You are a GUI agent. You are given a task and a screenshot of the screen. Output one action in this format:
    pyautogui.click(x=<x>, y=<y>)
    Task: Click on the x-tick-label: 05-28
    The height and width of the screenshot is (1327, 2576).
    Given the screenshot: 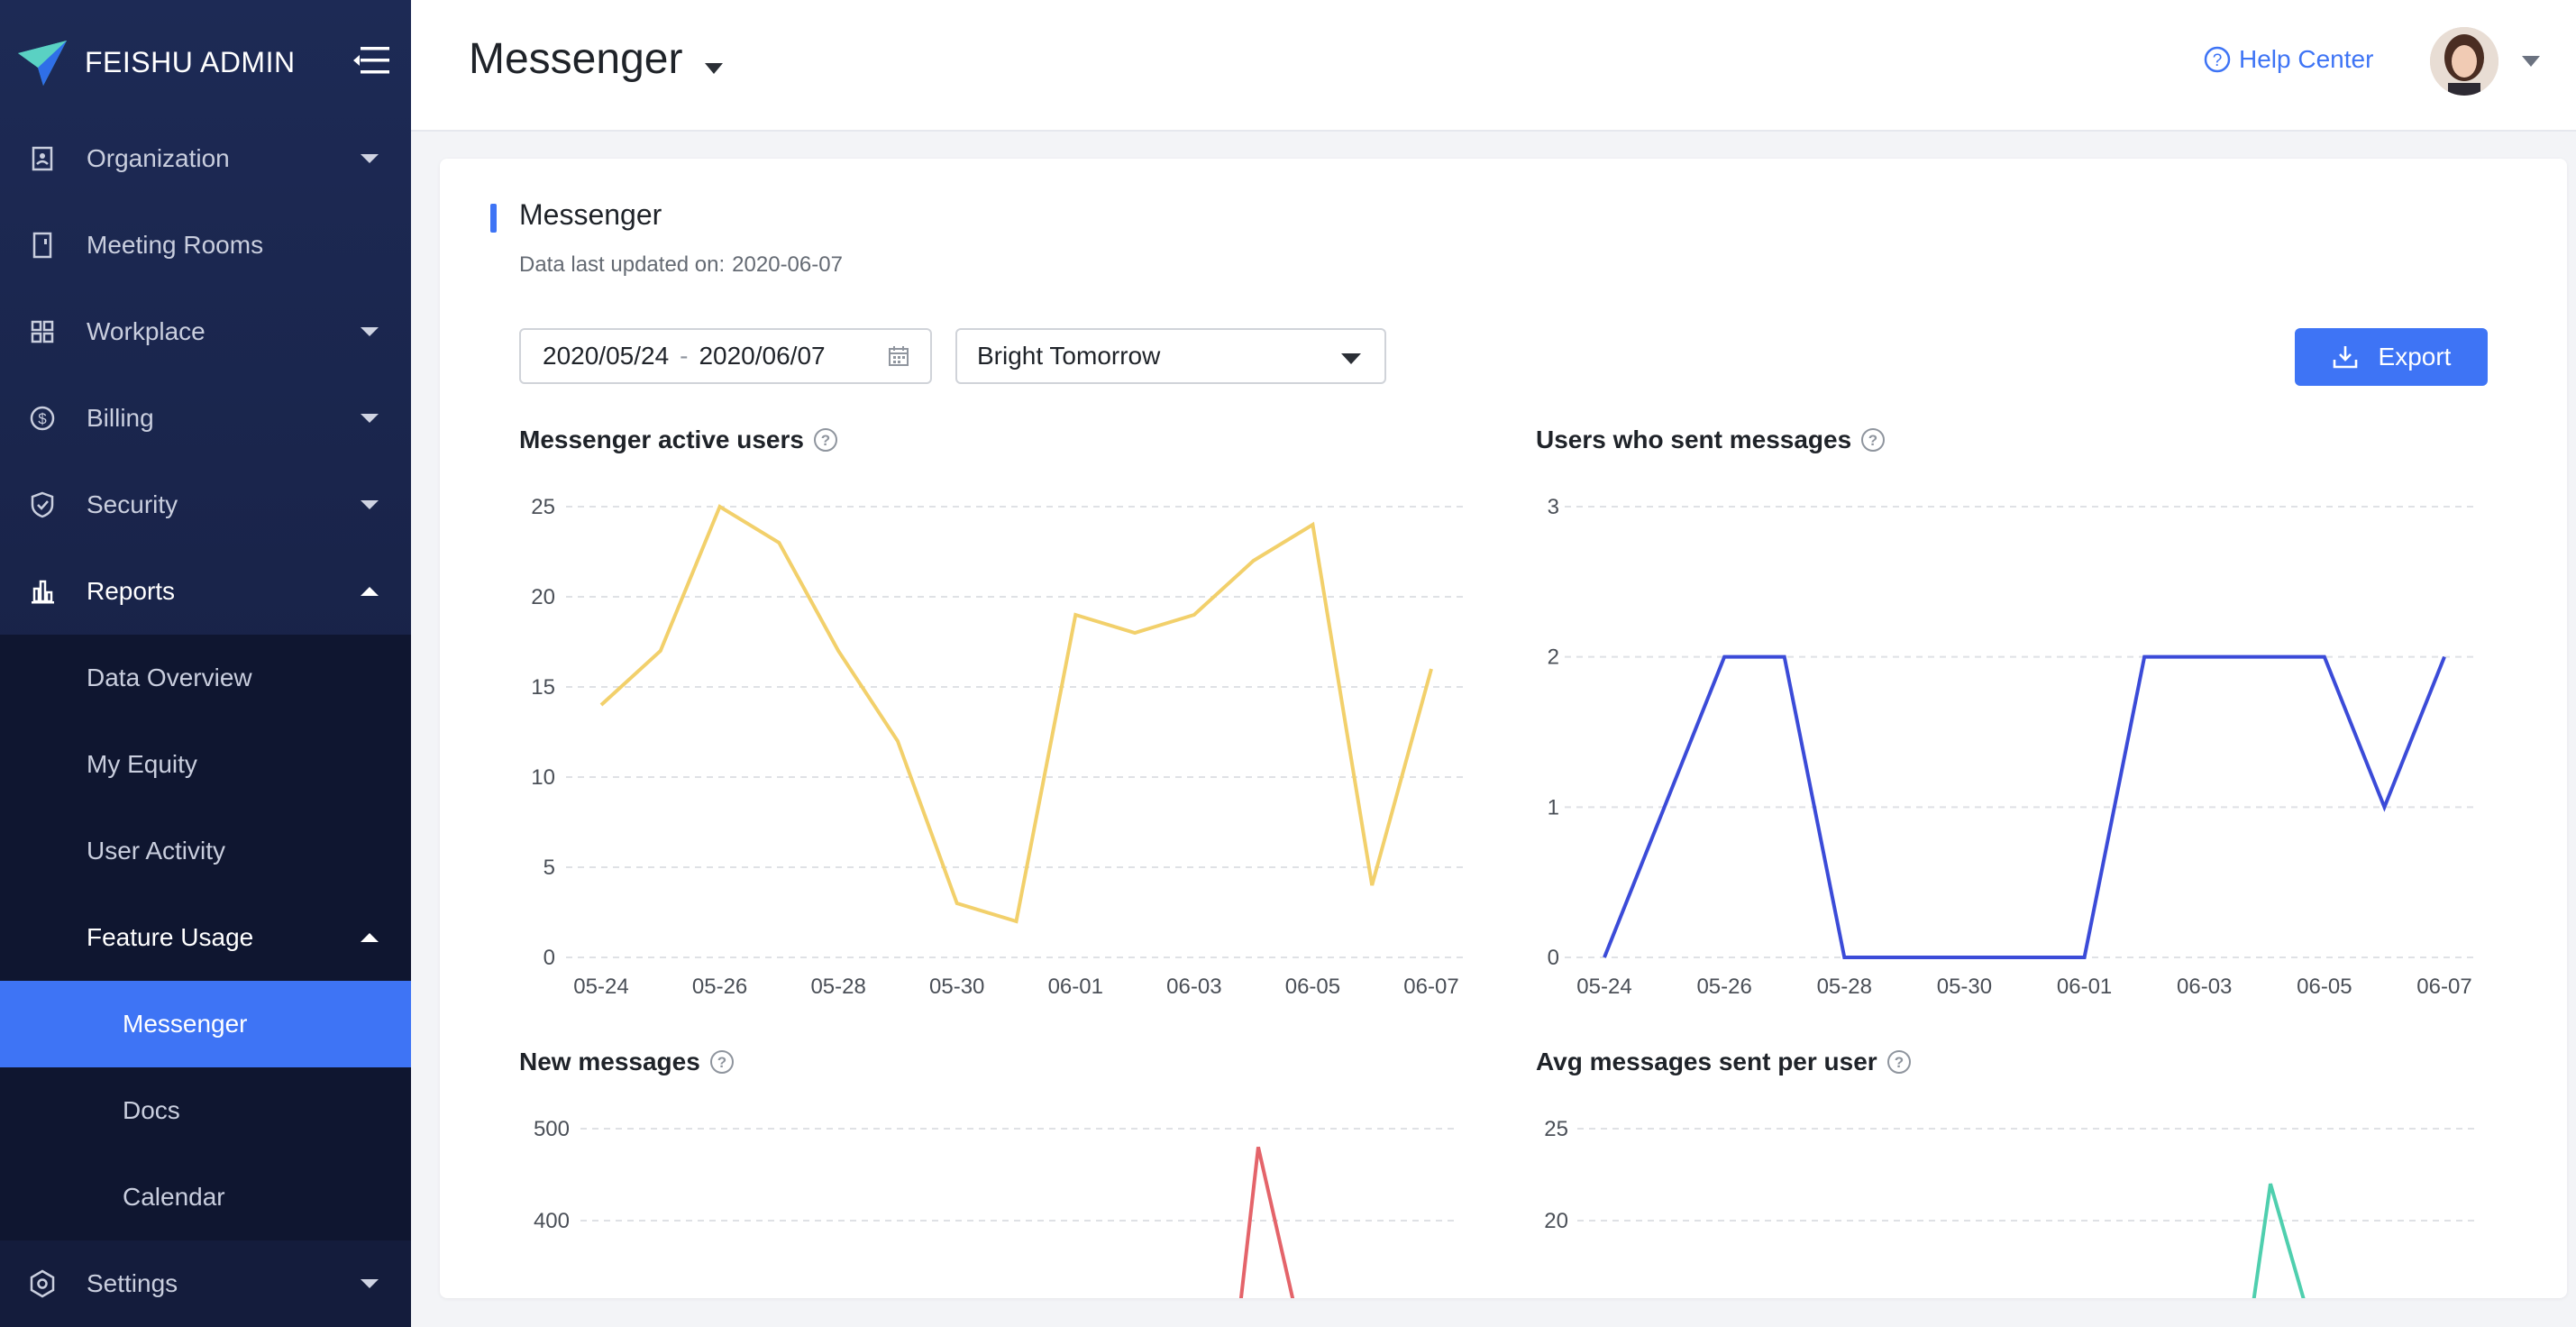 What is the action you would take?
    pyautogui.click(x=837, y=987)
    